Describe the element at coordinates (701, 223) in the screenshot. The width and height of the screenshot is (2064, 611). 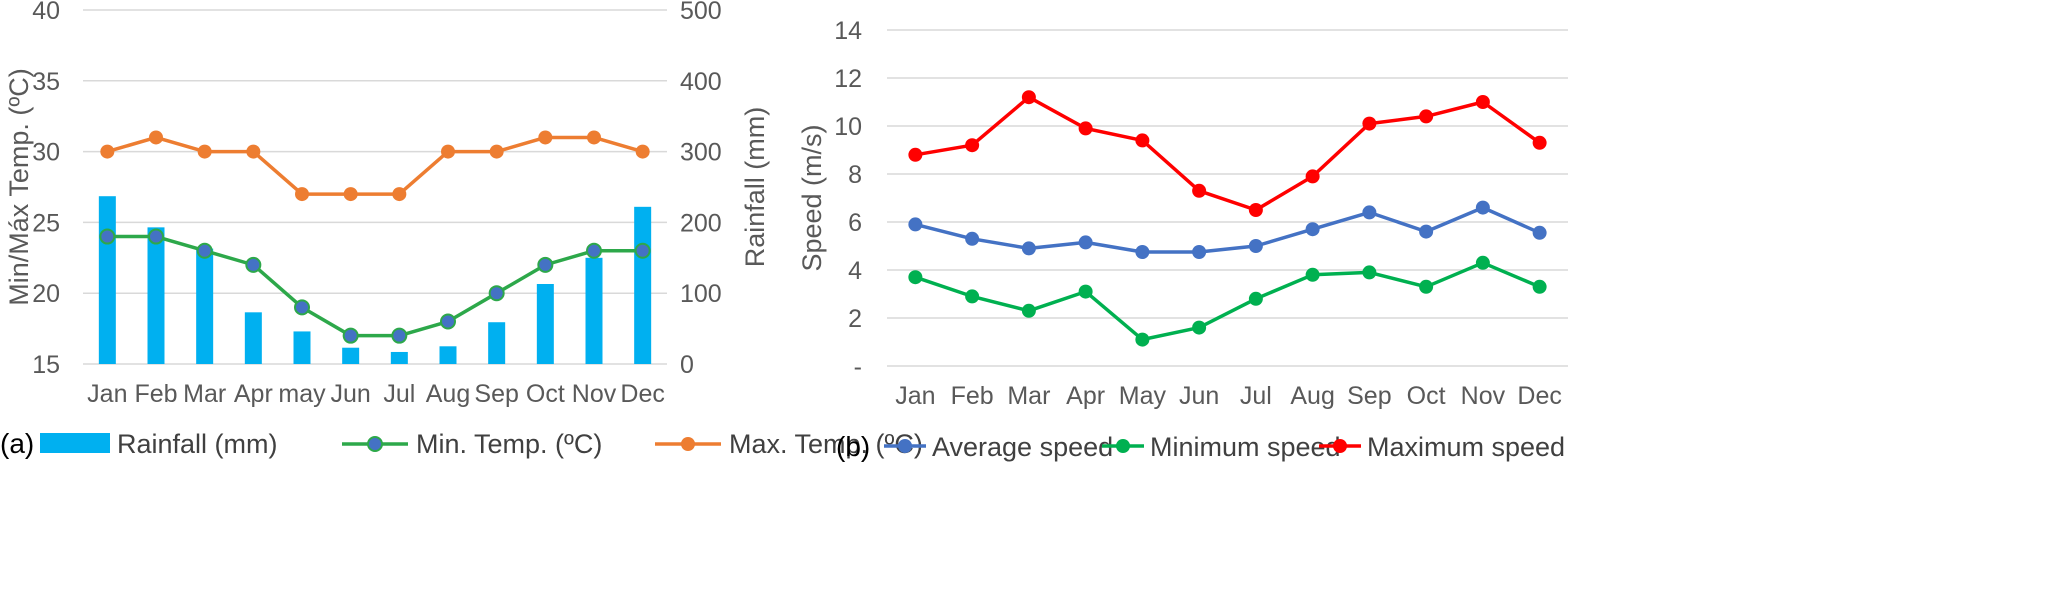
I see `y2-tick-label: 200` at that location.